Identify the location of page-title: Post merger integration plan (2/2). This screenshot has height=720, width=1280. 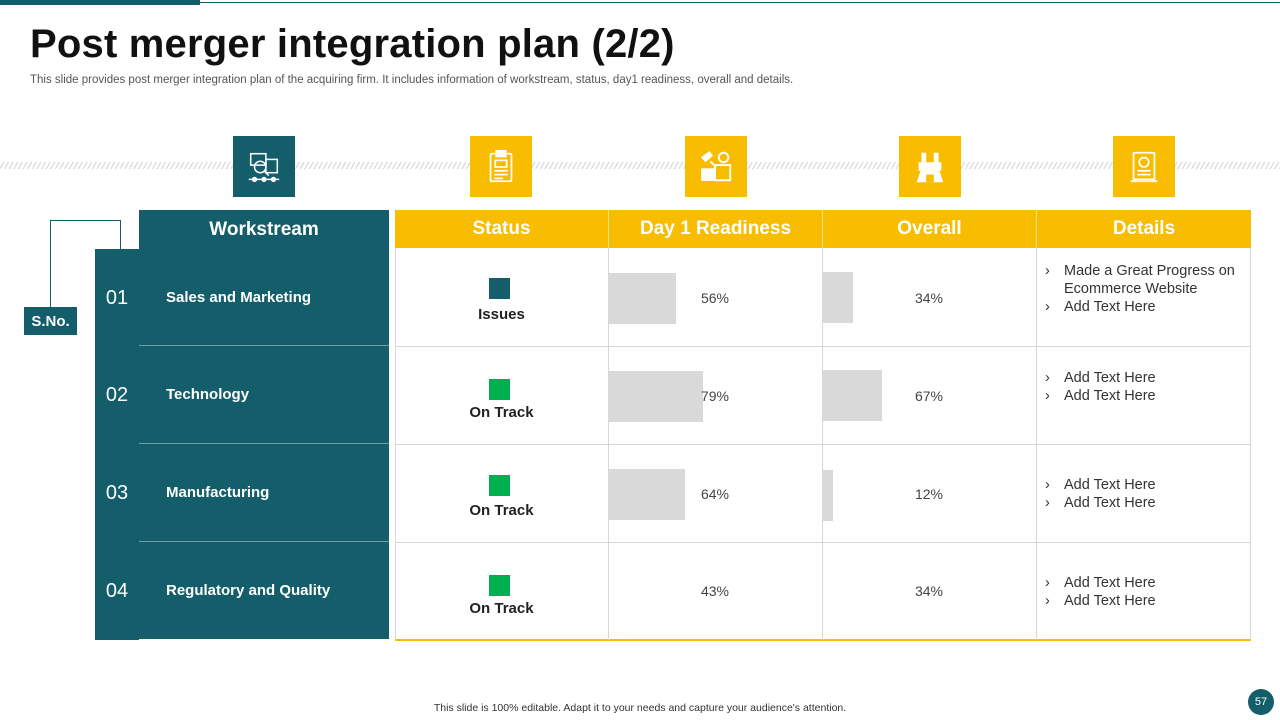
(352, 44).